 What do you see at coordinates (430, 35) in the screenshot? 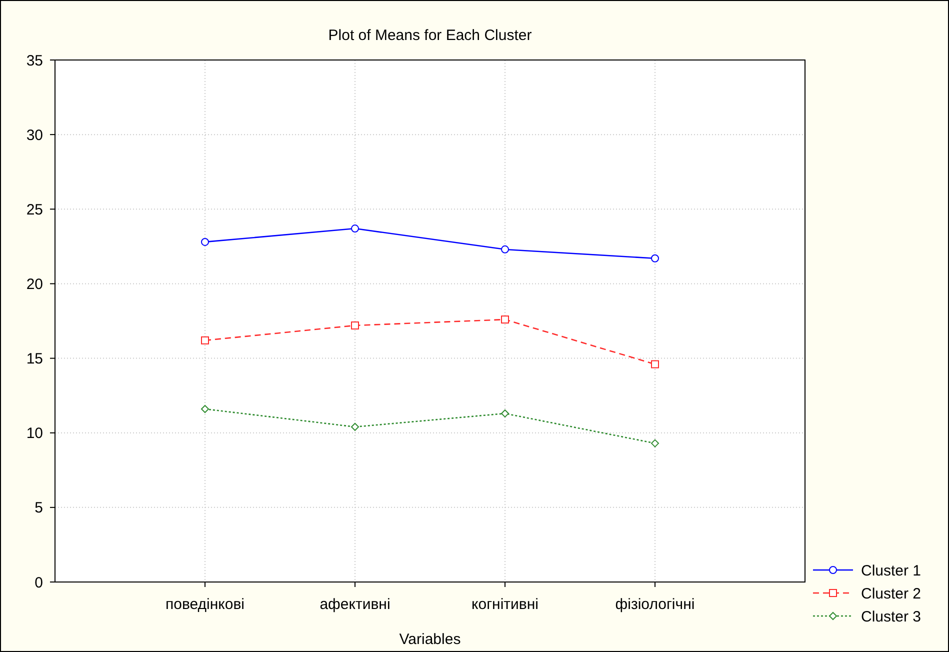
I see `chart-title: Plot of Means for Each Cluster` at bounding box center [430, 35].